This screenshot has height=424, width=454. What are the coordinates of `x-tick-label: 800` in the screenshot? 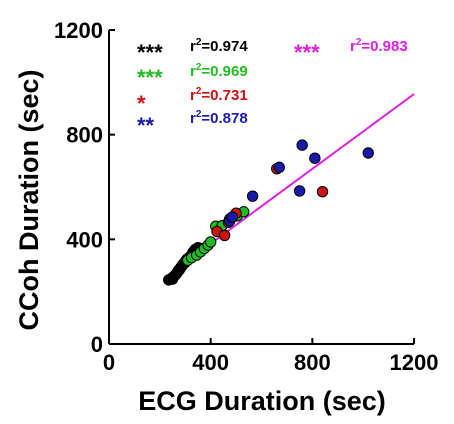 It's located at (312, 362).